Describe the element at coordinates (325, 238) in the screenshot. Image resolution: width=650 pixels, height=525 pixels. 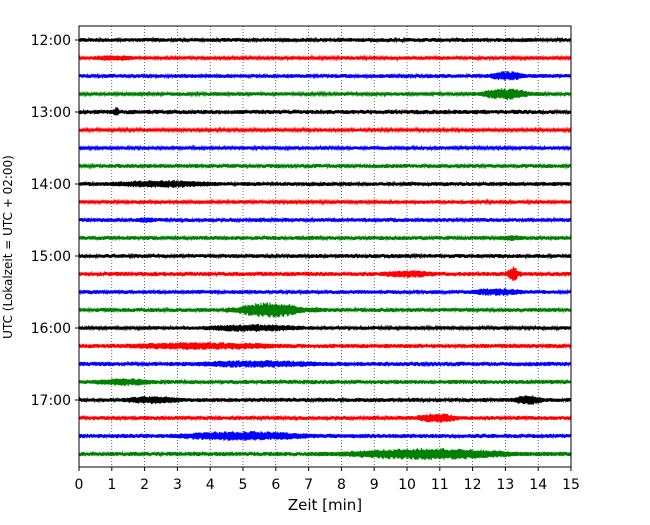
I see `trace-14:45` at that location.